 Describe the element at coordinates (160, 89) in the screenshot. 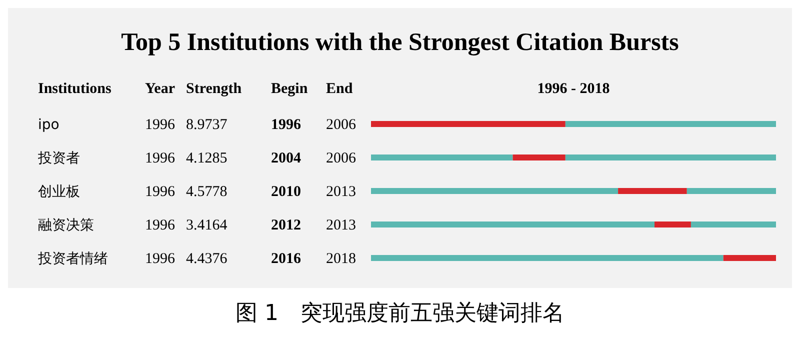

I see `text: Year` at that location.